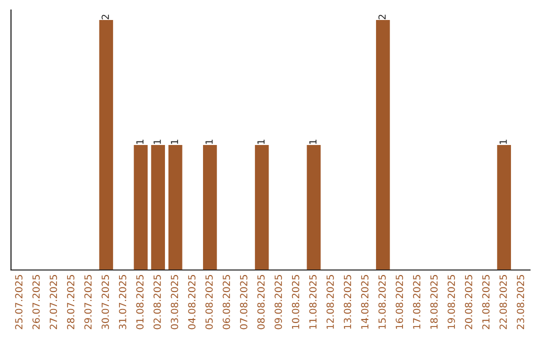  I want to click on x-tick-label: 21.08.2025, so click(486, 302).